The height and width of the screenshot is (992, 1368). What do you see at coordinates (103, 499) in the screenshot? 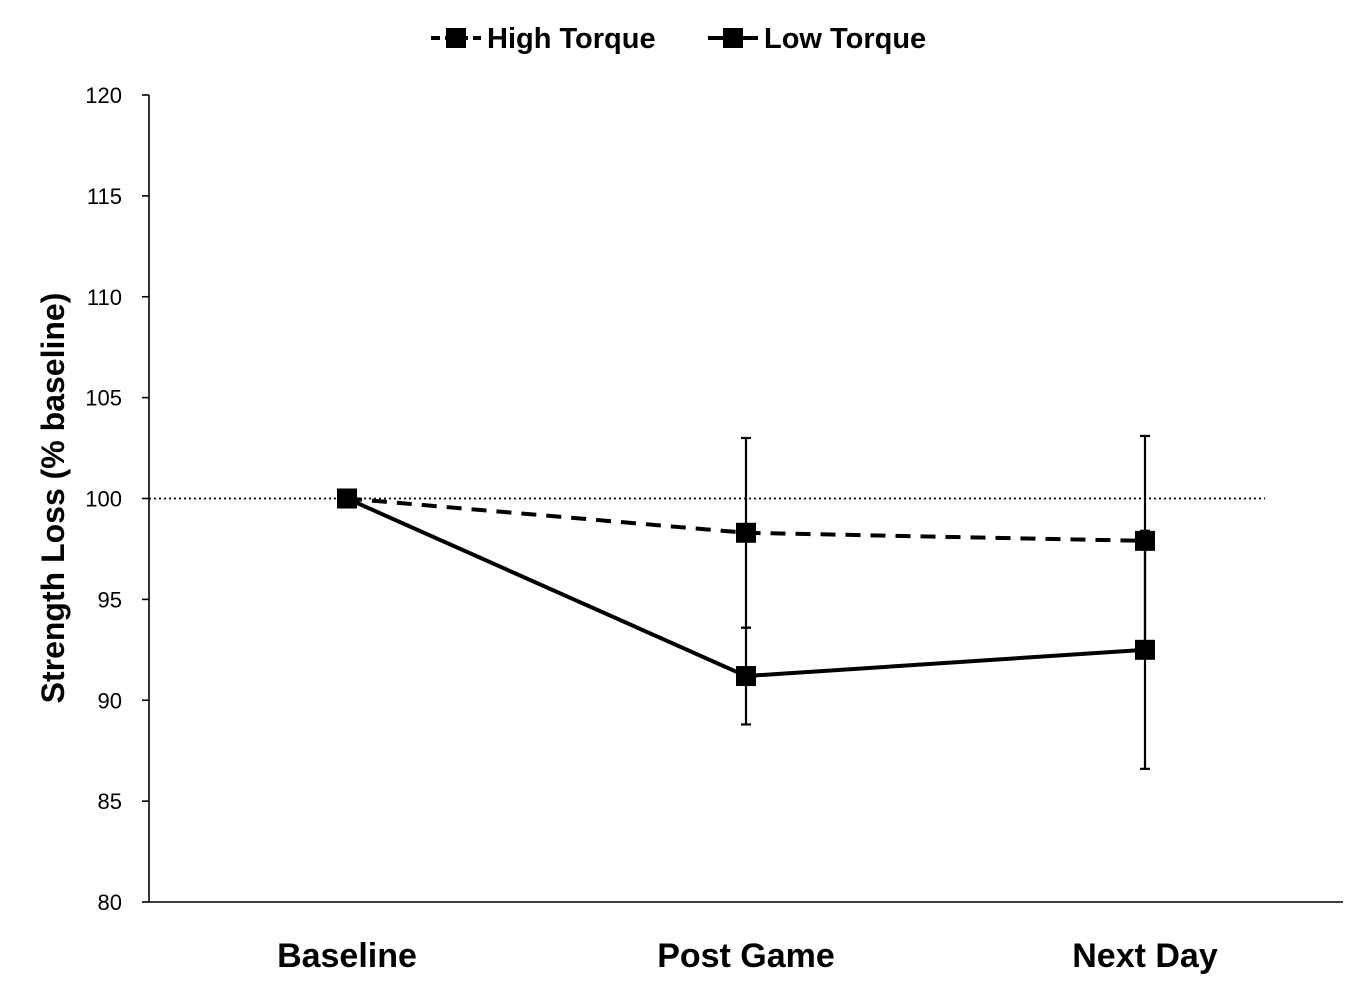
I see `y-tick-label-100: 100` at bounding box center [103, 499].